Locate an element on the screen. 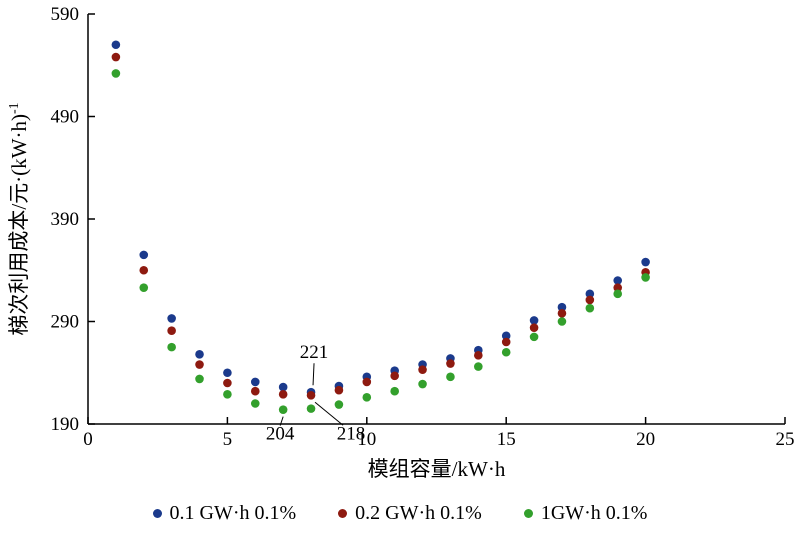 This screenshot has width=800, height=540. x-axis-title: 模组容量/kW·h is located at coordinates (437, 469).